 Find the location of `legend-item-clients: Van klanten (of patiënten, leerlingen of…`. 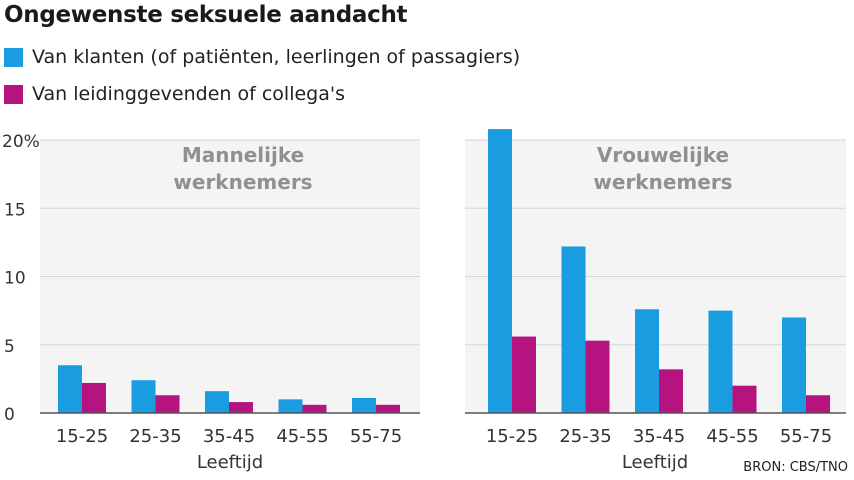

legend-item-clients: Van klanten (of patiënten, leerlingen of… is located at coordinates (262, 57).